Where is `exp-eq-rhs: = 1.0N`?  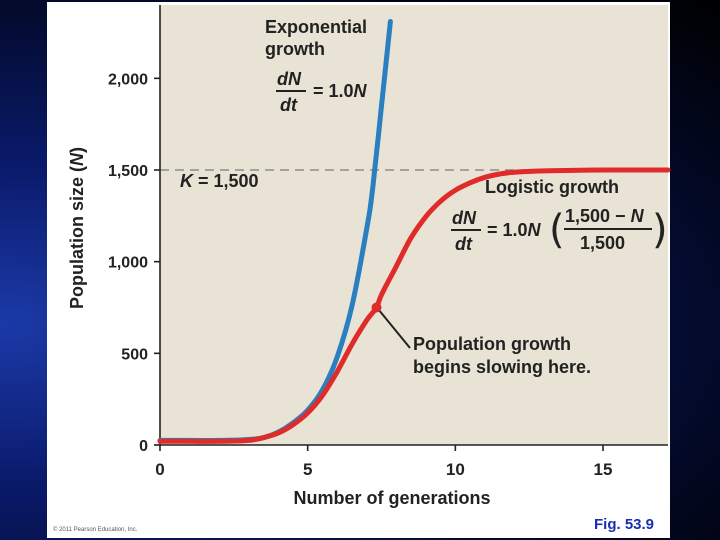 exp-eq-rhs: = 1.0N is located at coordinates (340, 91).